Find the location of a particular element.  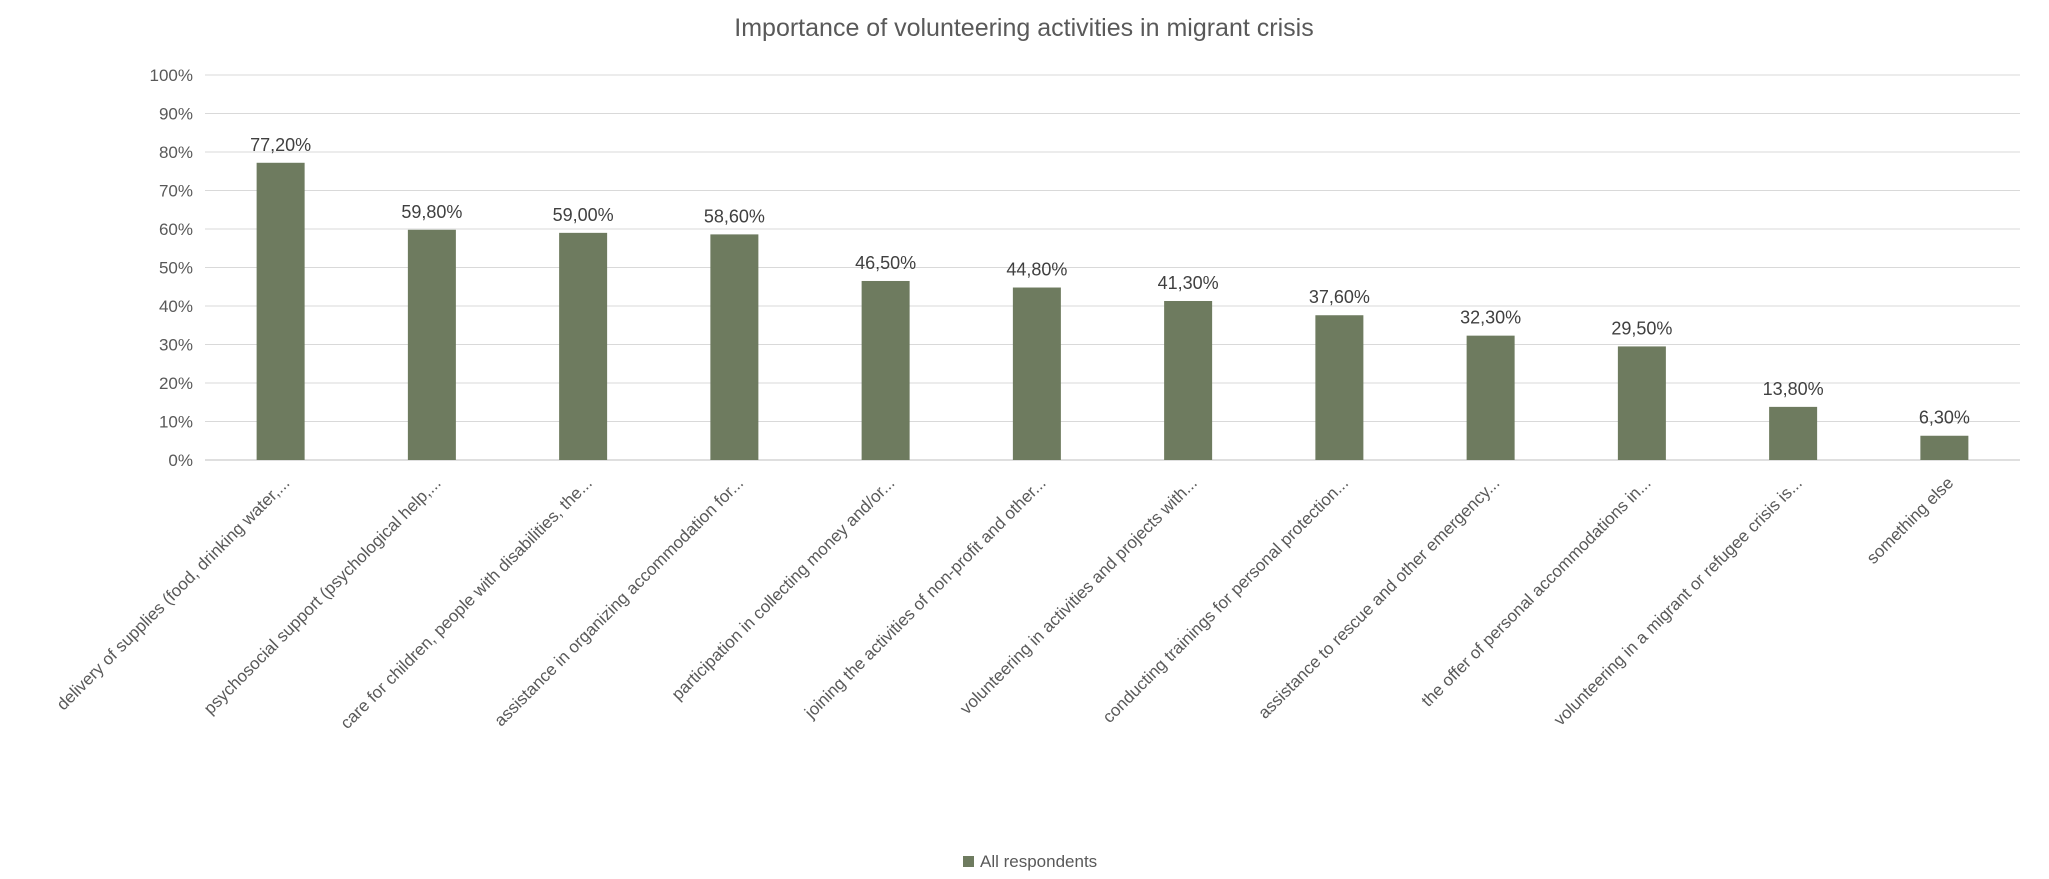

y-tick-label: 50% is located at coordinates (176, 268).